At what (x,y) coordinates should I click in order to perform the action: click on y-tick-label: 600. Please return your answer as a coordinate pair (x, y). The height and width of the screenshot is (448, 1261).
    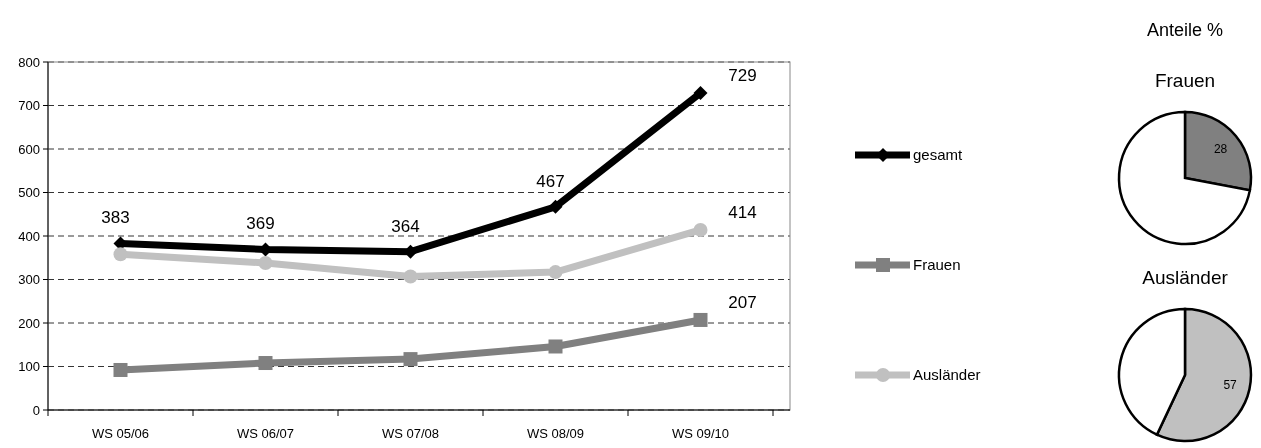
    Looking at the image, I should click on (29, 149).